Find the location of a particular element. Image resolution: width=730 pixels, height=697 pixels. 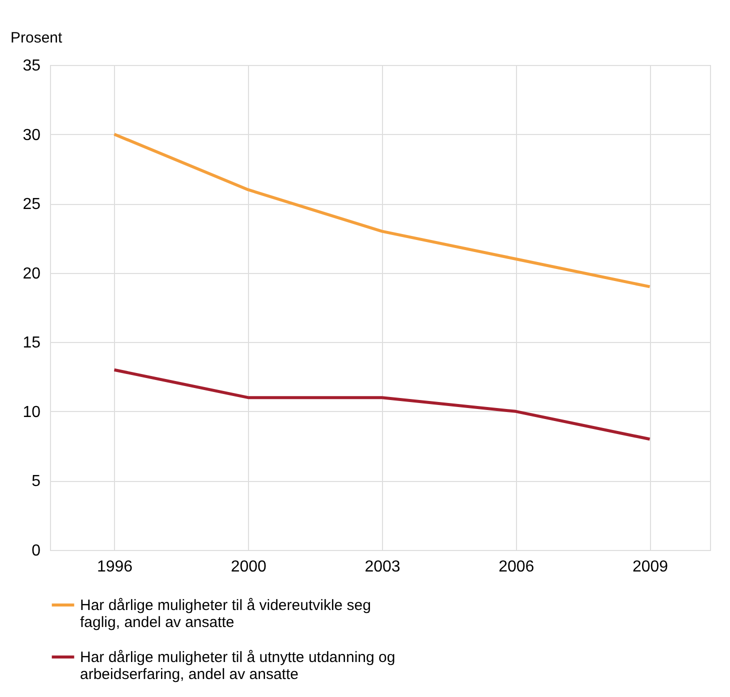

x-tick-label: 2006 is located at coordinates (516, 567).